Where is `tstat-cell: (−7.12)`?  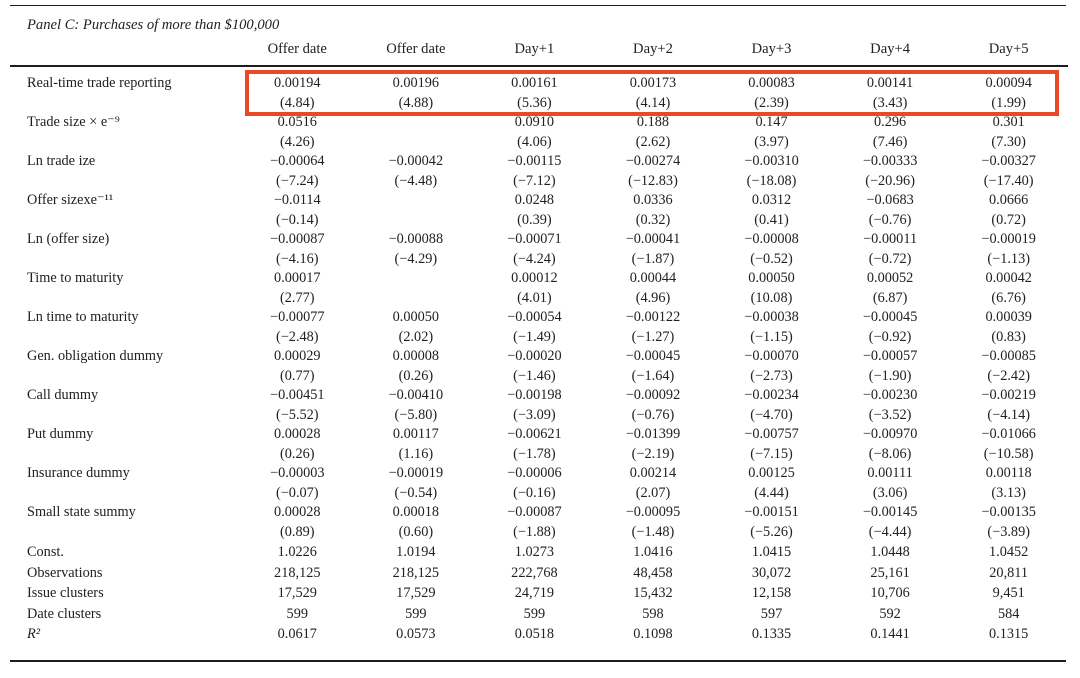 tstat-cell: (−7.12) is located at coordinates (534, 180).